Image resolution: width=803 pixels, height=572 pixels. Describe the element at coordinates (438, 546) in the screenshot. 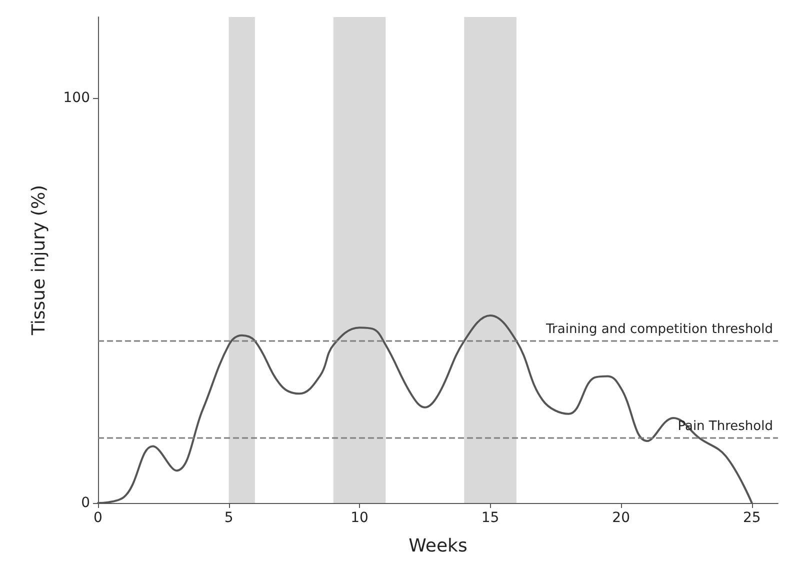

I see `x-axis-title: Weeks` at that location.